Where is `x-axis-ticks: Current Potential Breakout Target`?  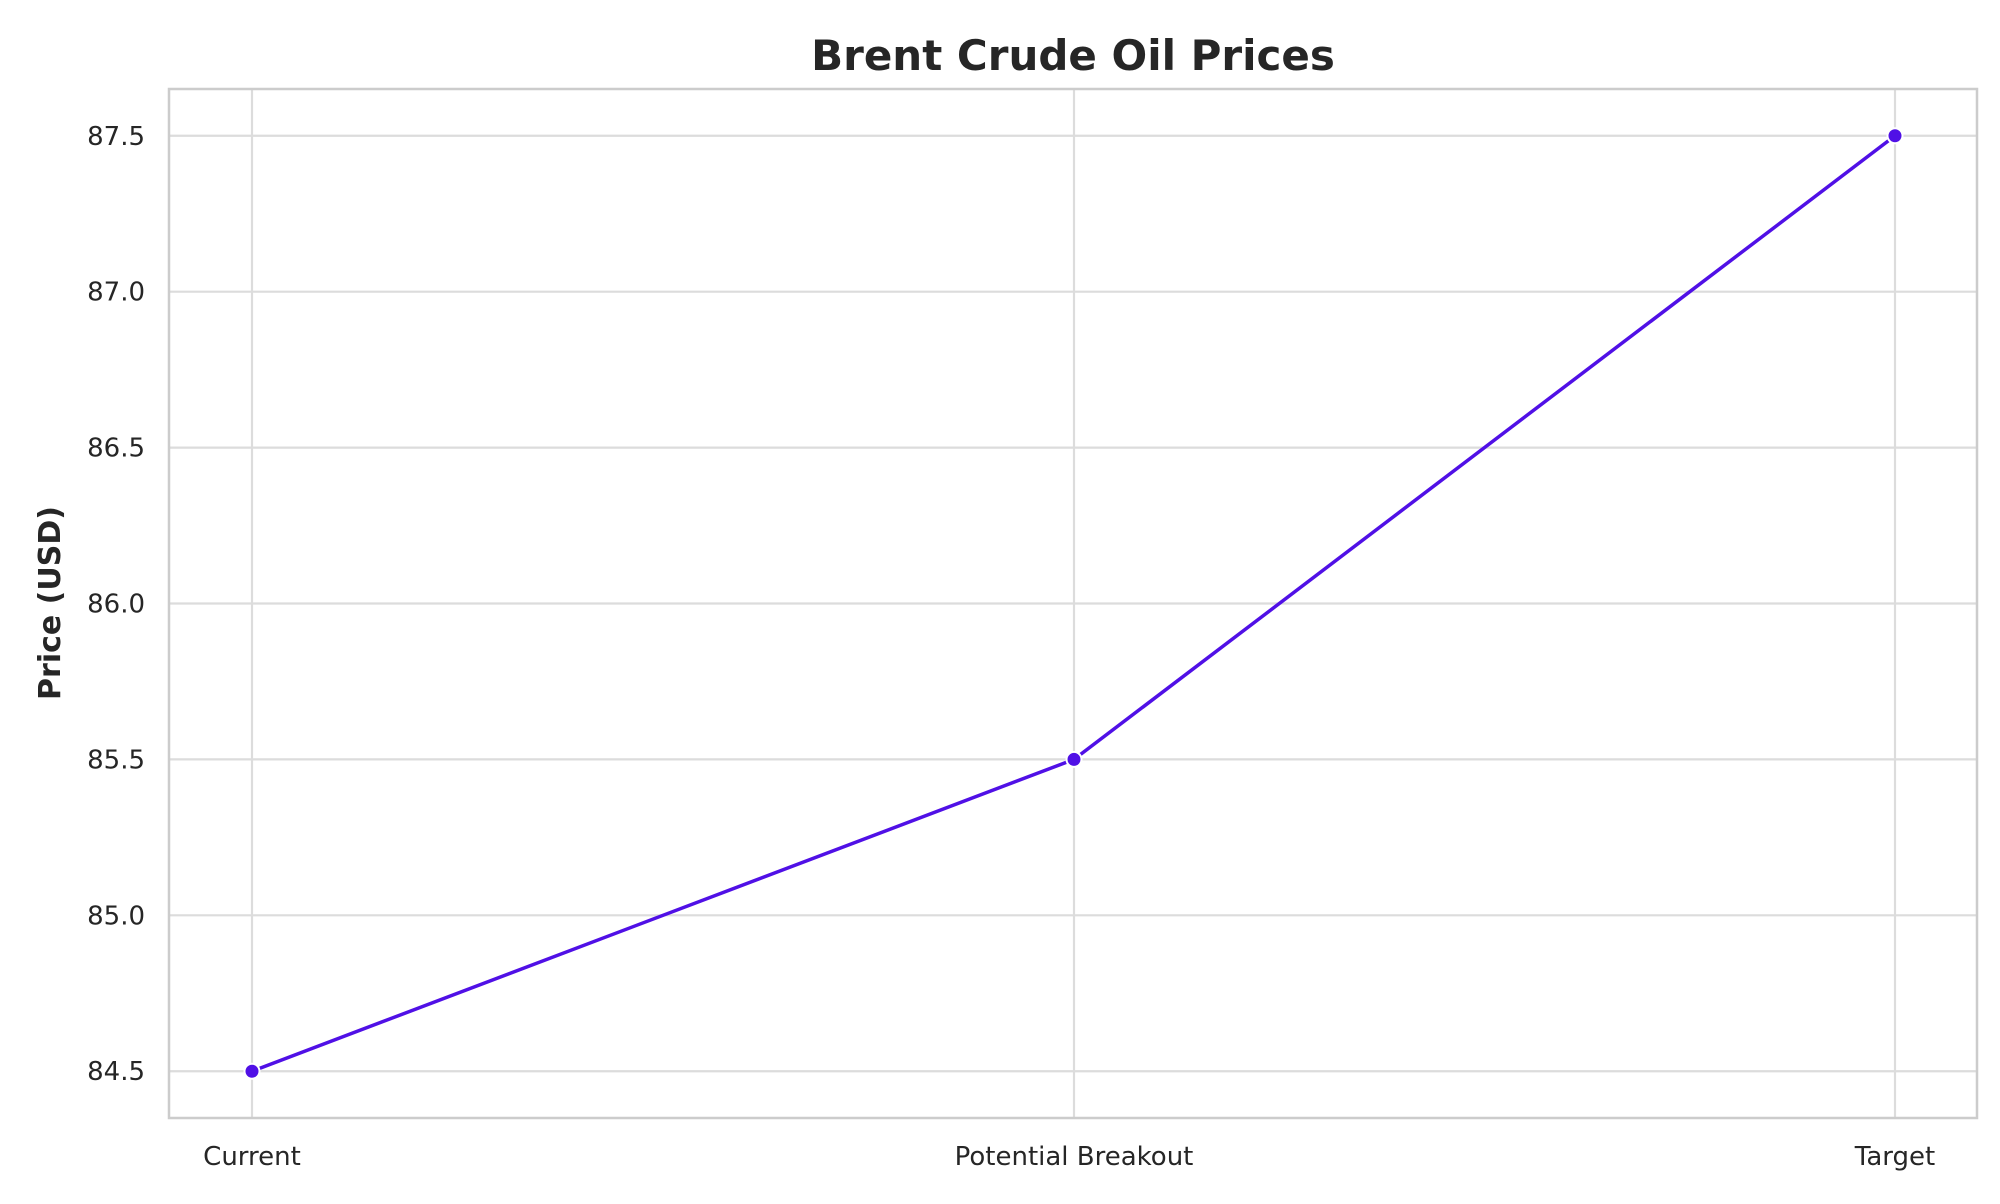 x-axis-ticks: Current Potential Breakout Target is located at coordinates (1069, 1157).